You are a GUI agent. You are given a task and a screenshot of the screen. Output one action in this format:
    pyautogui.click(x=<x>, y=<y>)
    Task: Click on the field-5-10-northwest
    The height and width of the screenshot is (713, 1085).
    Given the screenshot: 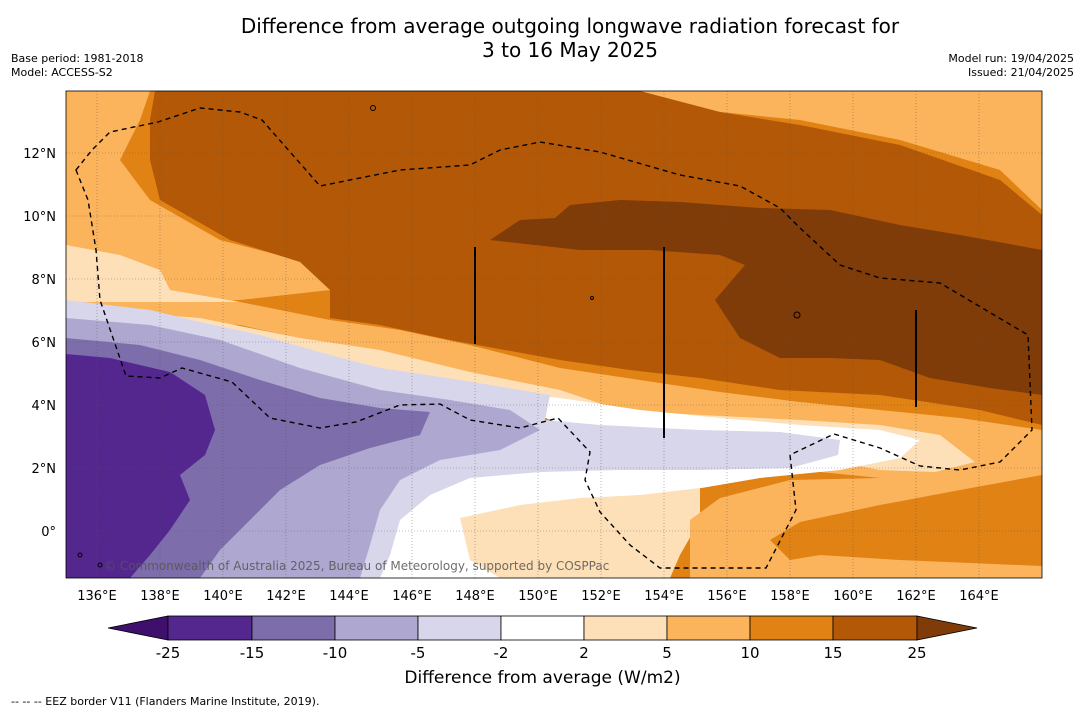 What is the action you would take?
    pyautogui.click(x=198, y=198)
    